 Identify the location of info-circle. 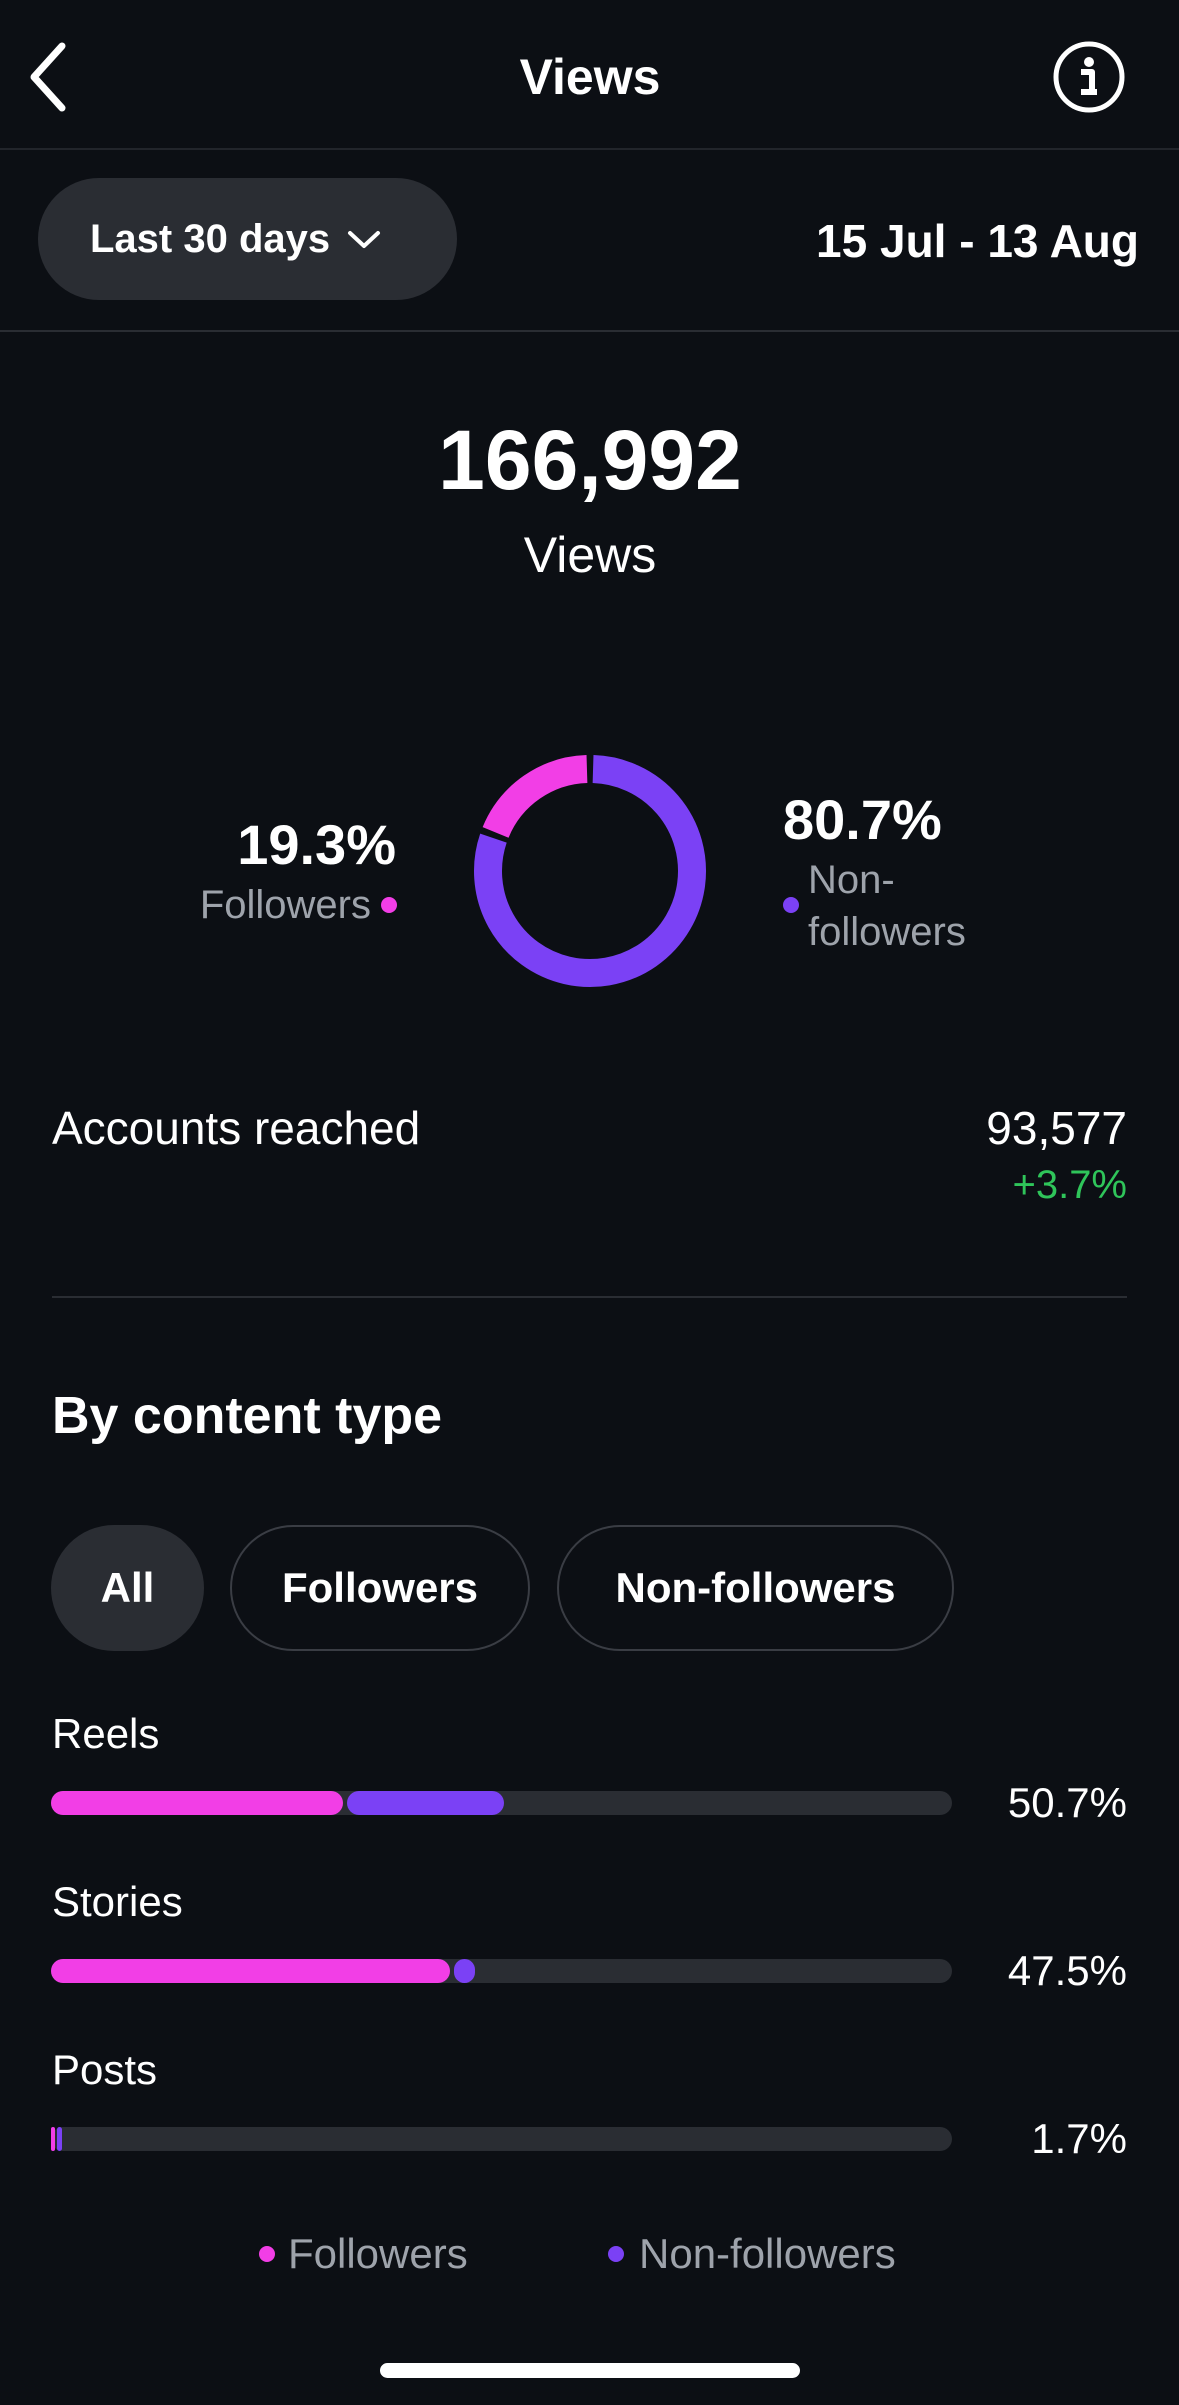
(1089, 77).